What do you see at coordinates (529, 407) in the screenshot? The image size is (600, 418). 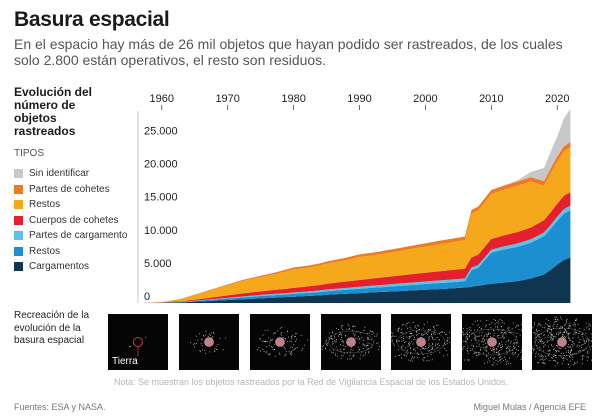 I see `credit: Miguel Mulas / Agencia EFE` at bounding box center [529, 407].